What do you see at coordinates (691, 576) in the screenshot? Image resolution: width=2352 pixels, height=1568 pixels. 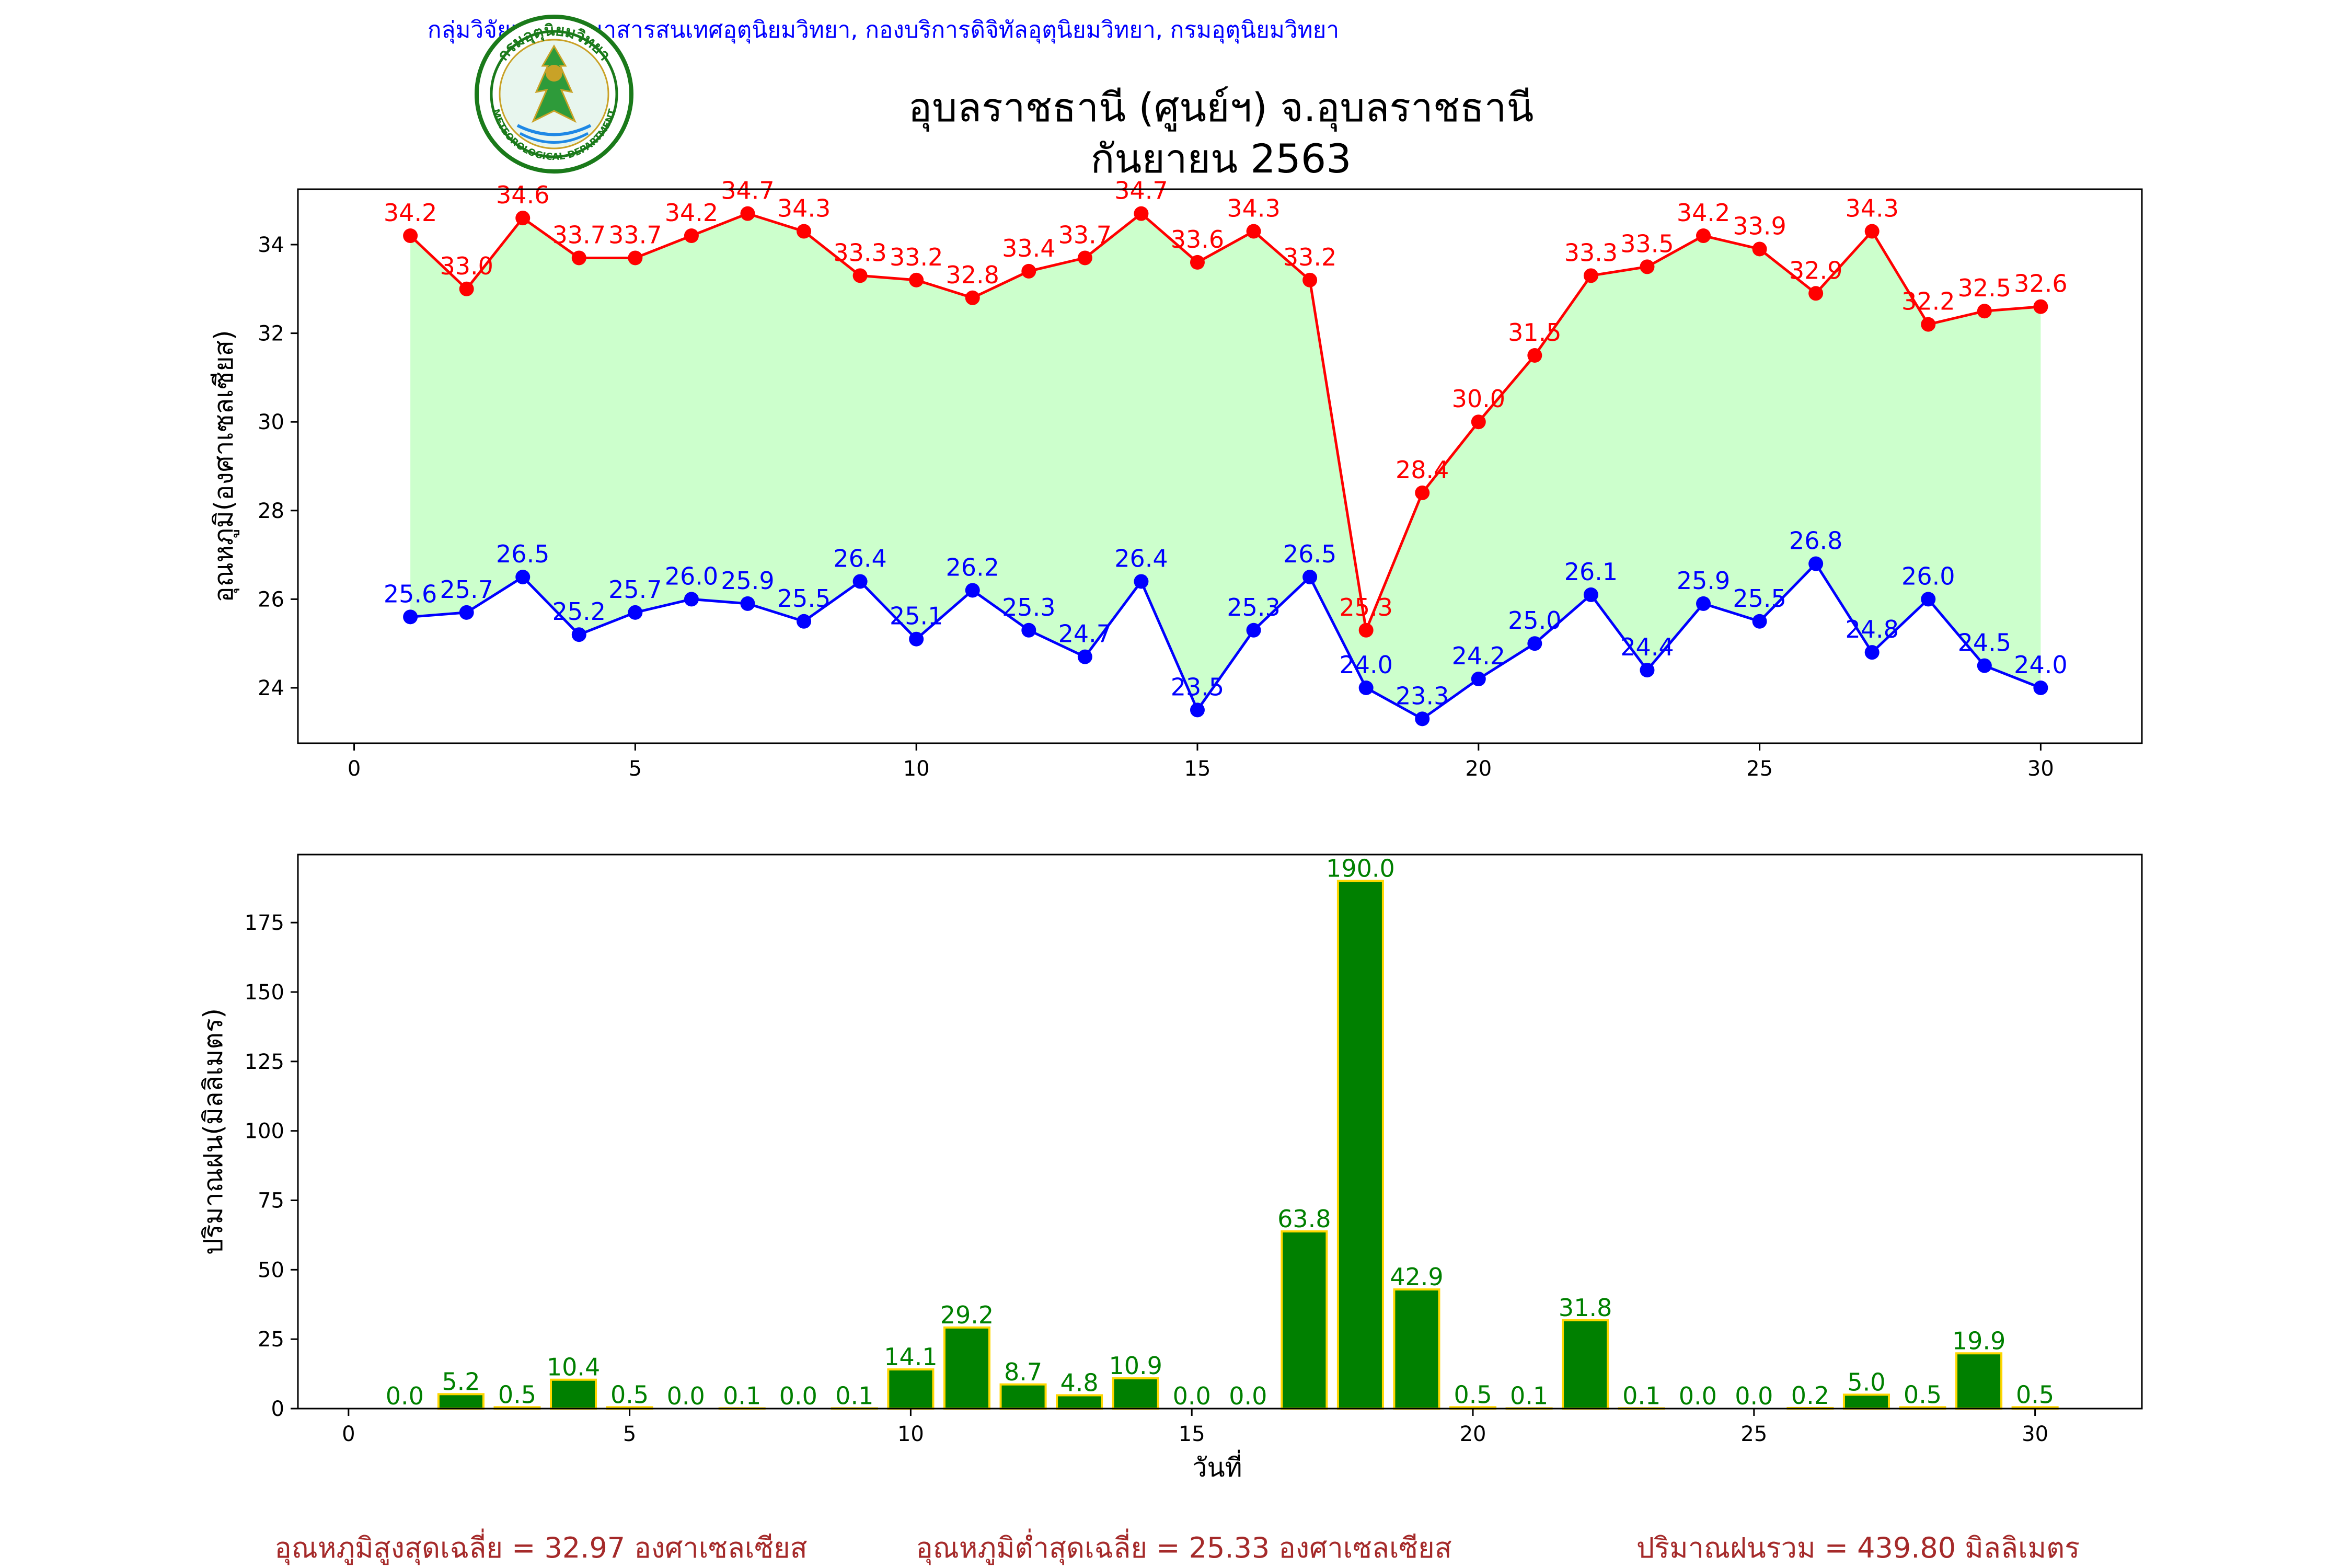 I see `temperature-min-label: 26.0` at bounding box center [691, 576].